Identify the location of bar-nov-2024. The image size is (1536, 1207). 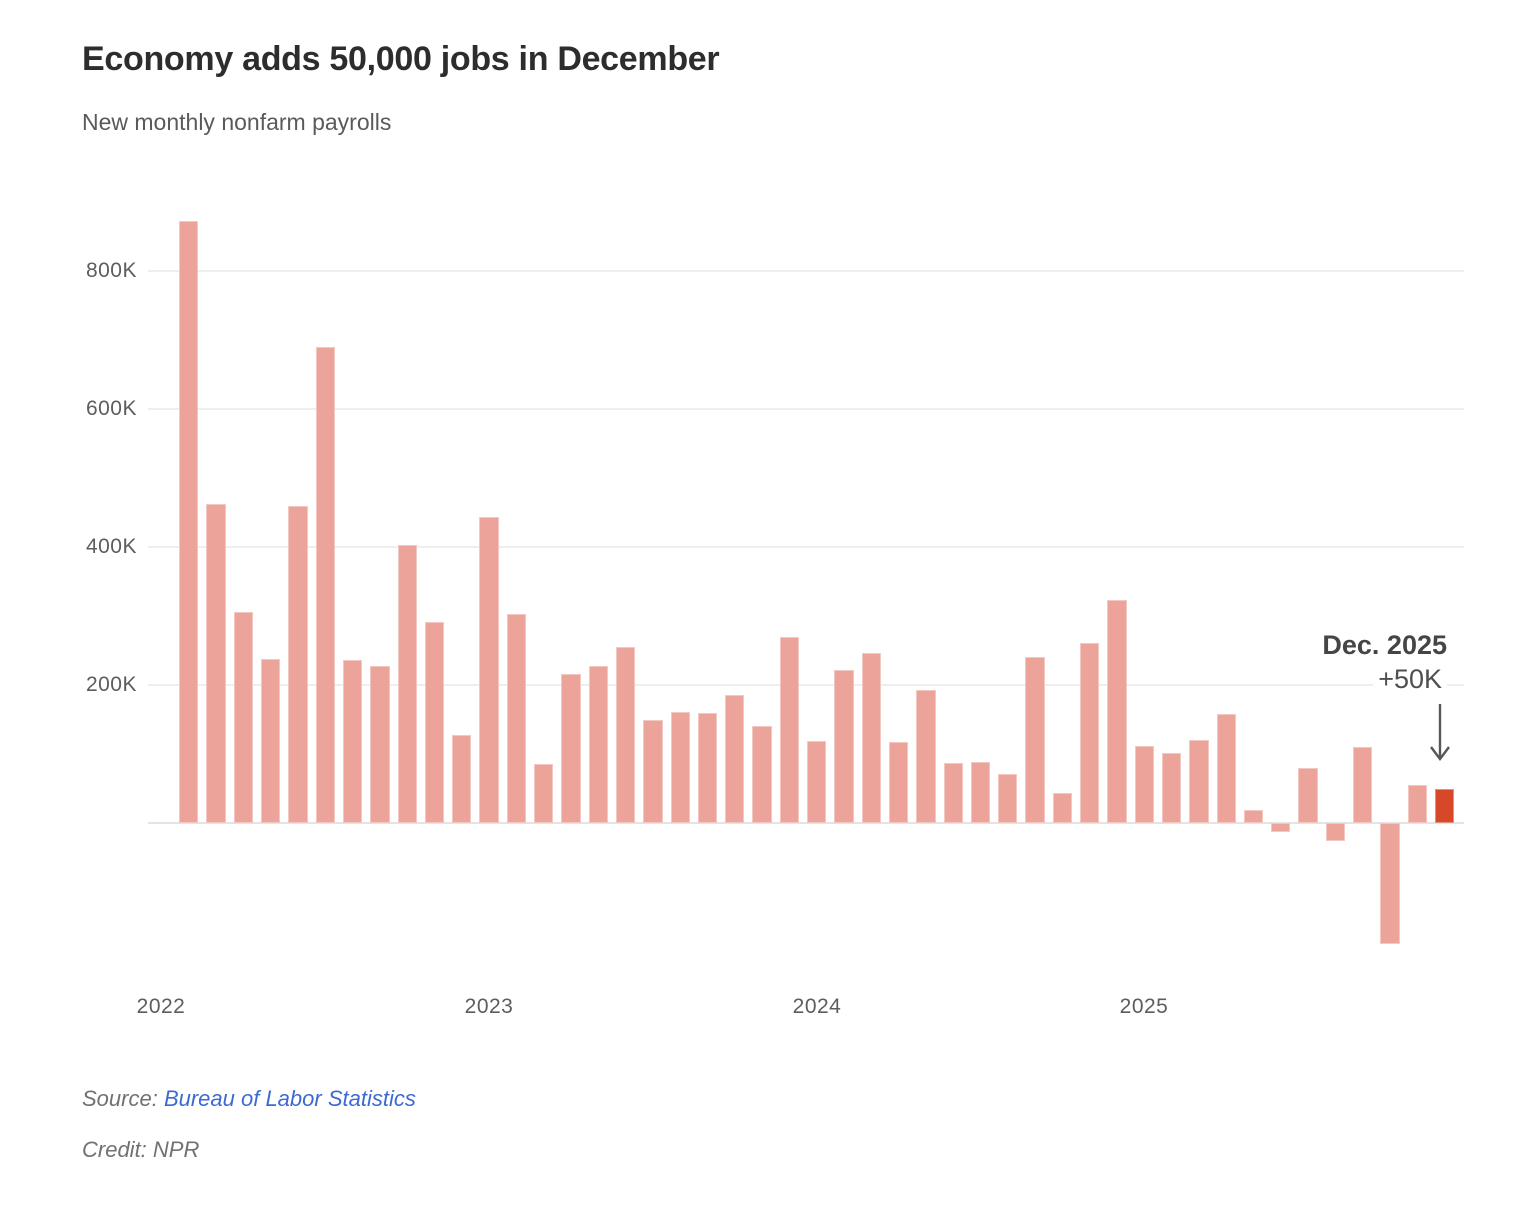
(1090, 732).